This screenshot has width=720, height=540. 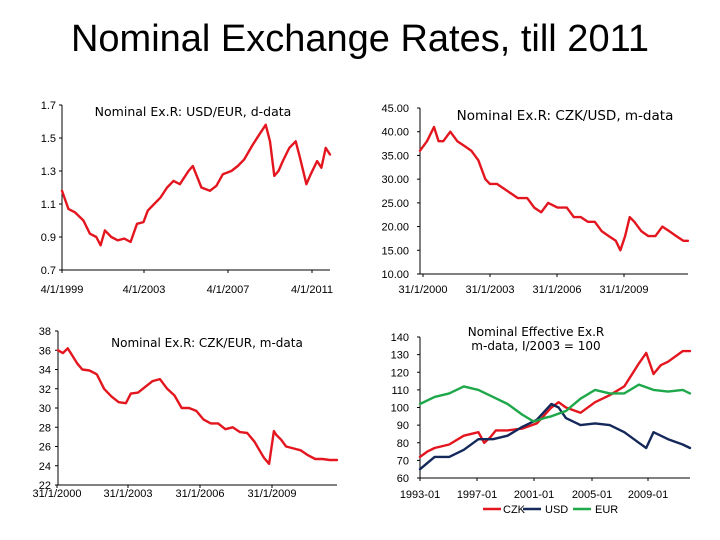 I want to click on y-tick-label: 1.7, so click(x=48, y=106).